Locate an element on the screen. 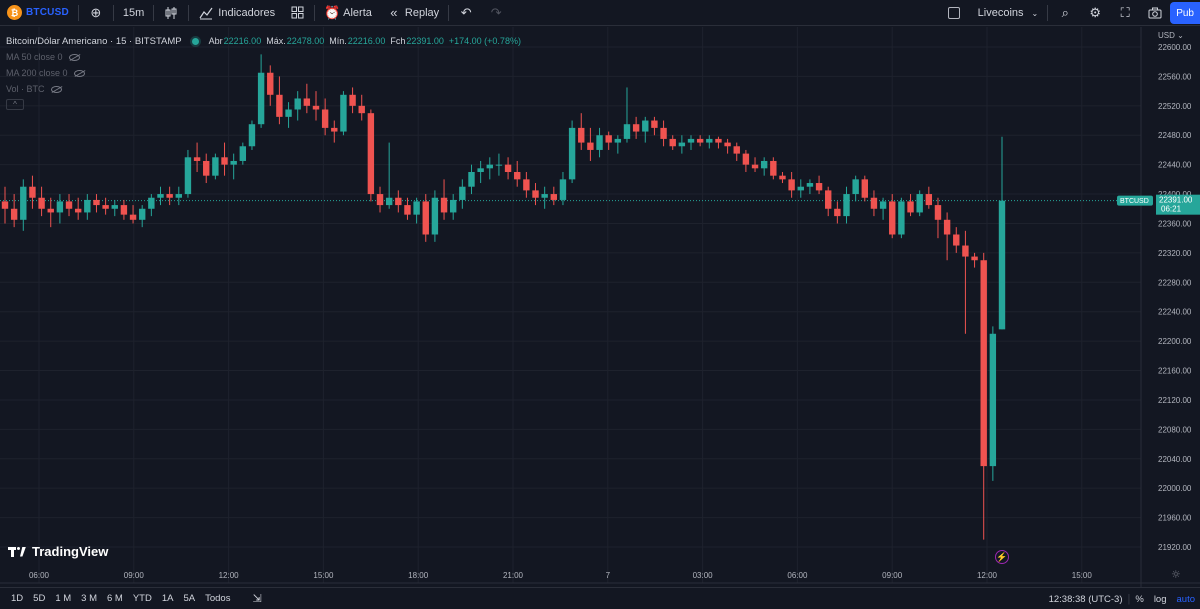 The image size is (1200, 609). symbol-search-button: ₿ BTCUSD is located at coordinates (38, 13).